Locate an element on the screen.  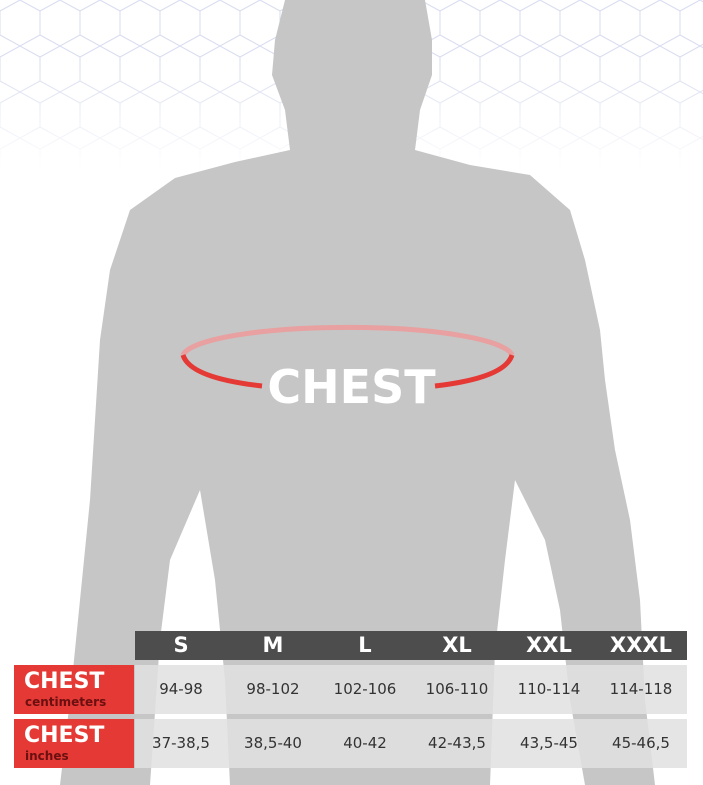
size-m: M is located at coordinates (273, 645).